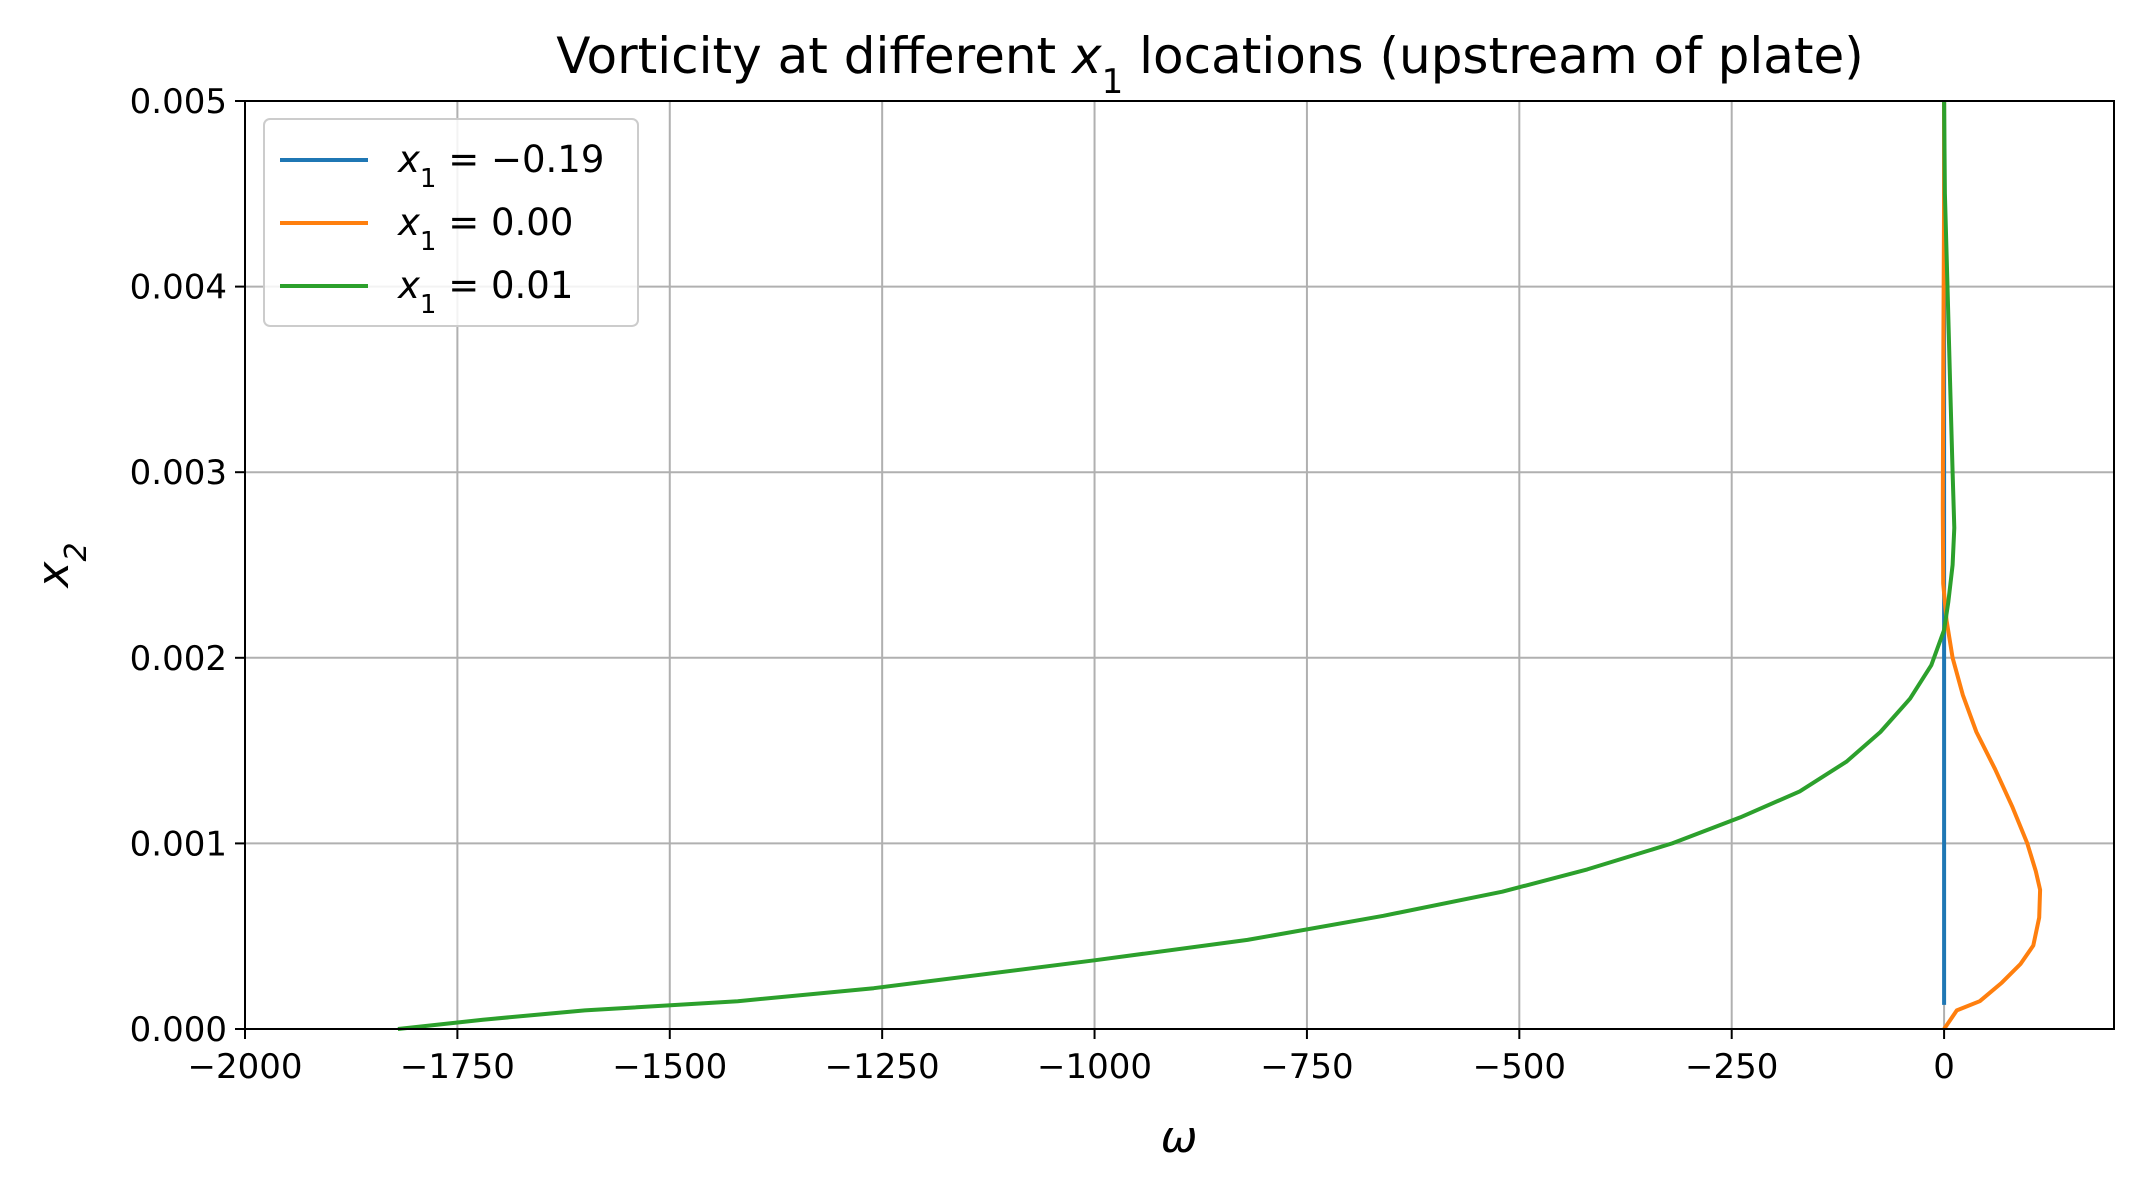 The height and width of the screenshot is (1191, 2133). Describe the element at coordinates (178, 1030) in the screenshot. I see `y-tick-label: 0.000` at that location.